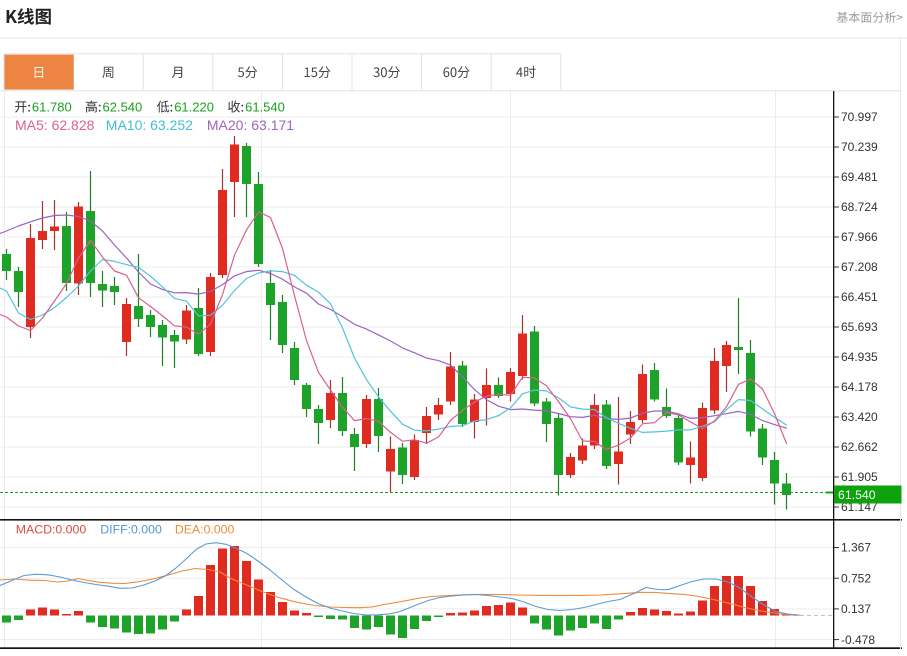  I want to click on svg-text: MACD:0.000, so click(51, 530).